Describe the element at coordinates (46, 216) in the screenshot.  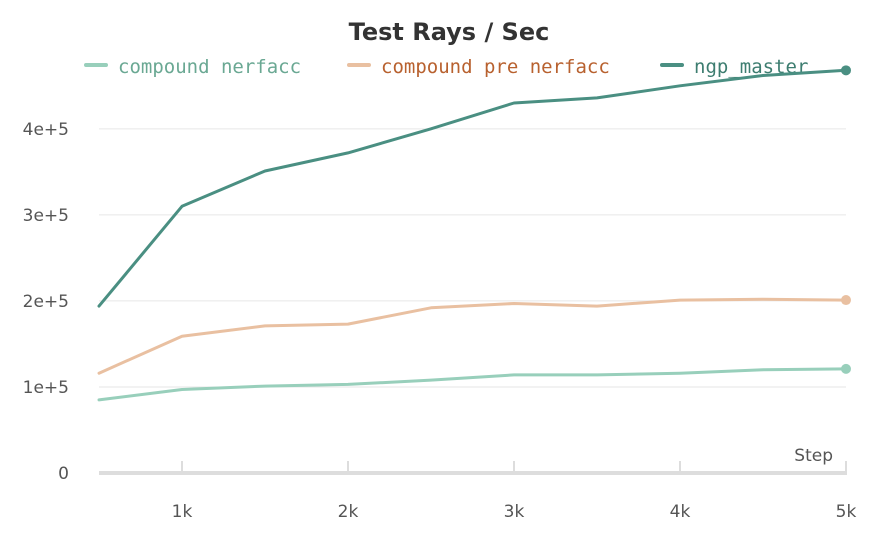
I see `y-tick-label: 3e+5` at that location.